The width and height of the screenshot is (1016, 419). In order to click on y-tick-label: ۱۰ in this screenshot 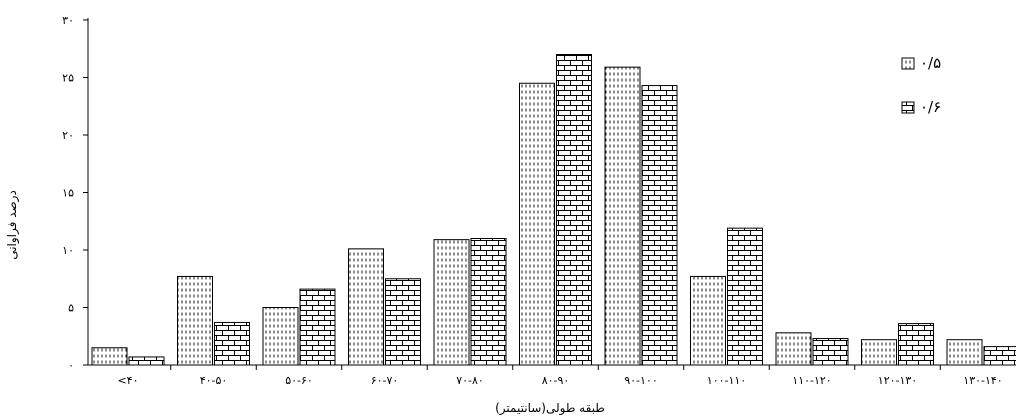, I will do `click(68, 250)`.